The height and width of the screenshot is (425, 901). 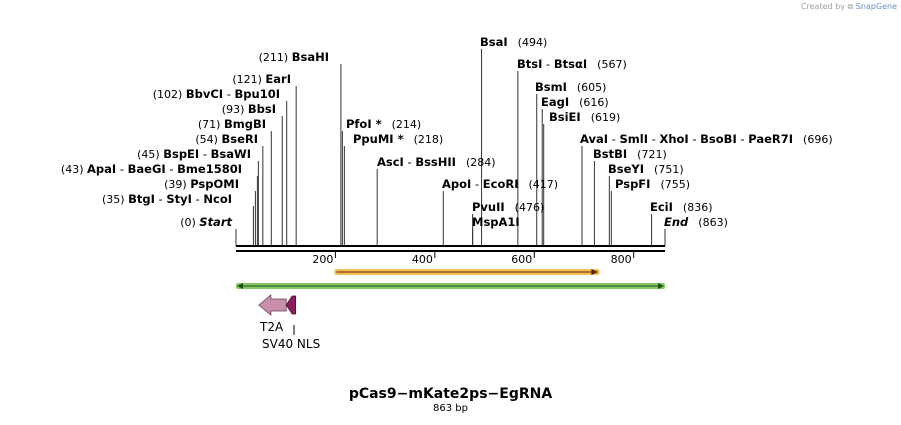 What do you see at coordinates (494, 42) in the screenshot?
I see `enzyme-name-bsai-0: BsaI` at bounding box center [494, 42].